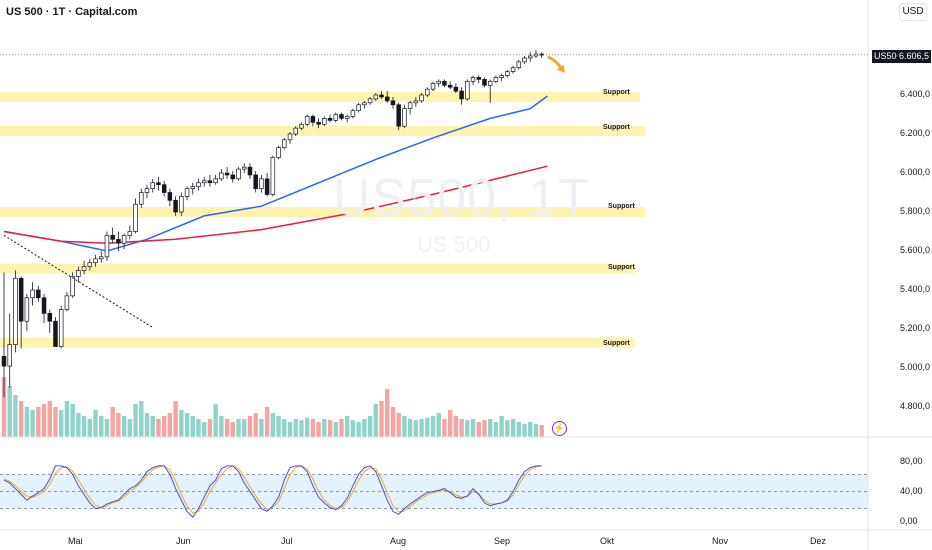 The height and width of the screenshot is (550, 932). Describe the element at coordinates (915, 406) in the screenshot. I see `y-tick-label: 4.800,0` at that location.